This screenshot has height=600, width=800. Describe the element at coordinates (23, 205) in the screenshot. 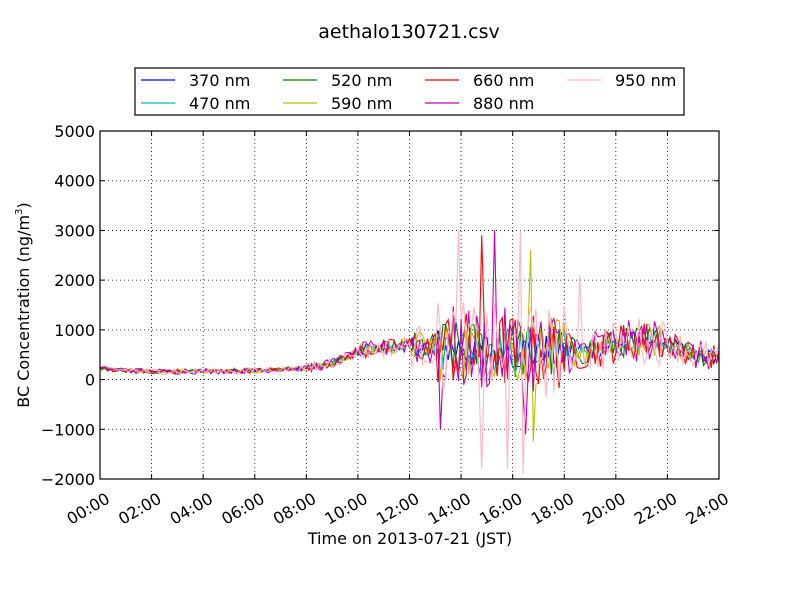

I see `y-axis-label-close: )` at that location.